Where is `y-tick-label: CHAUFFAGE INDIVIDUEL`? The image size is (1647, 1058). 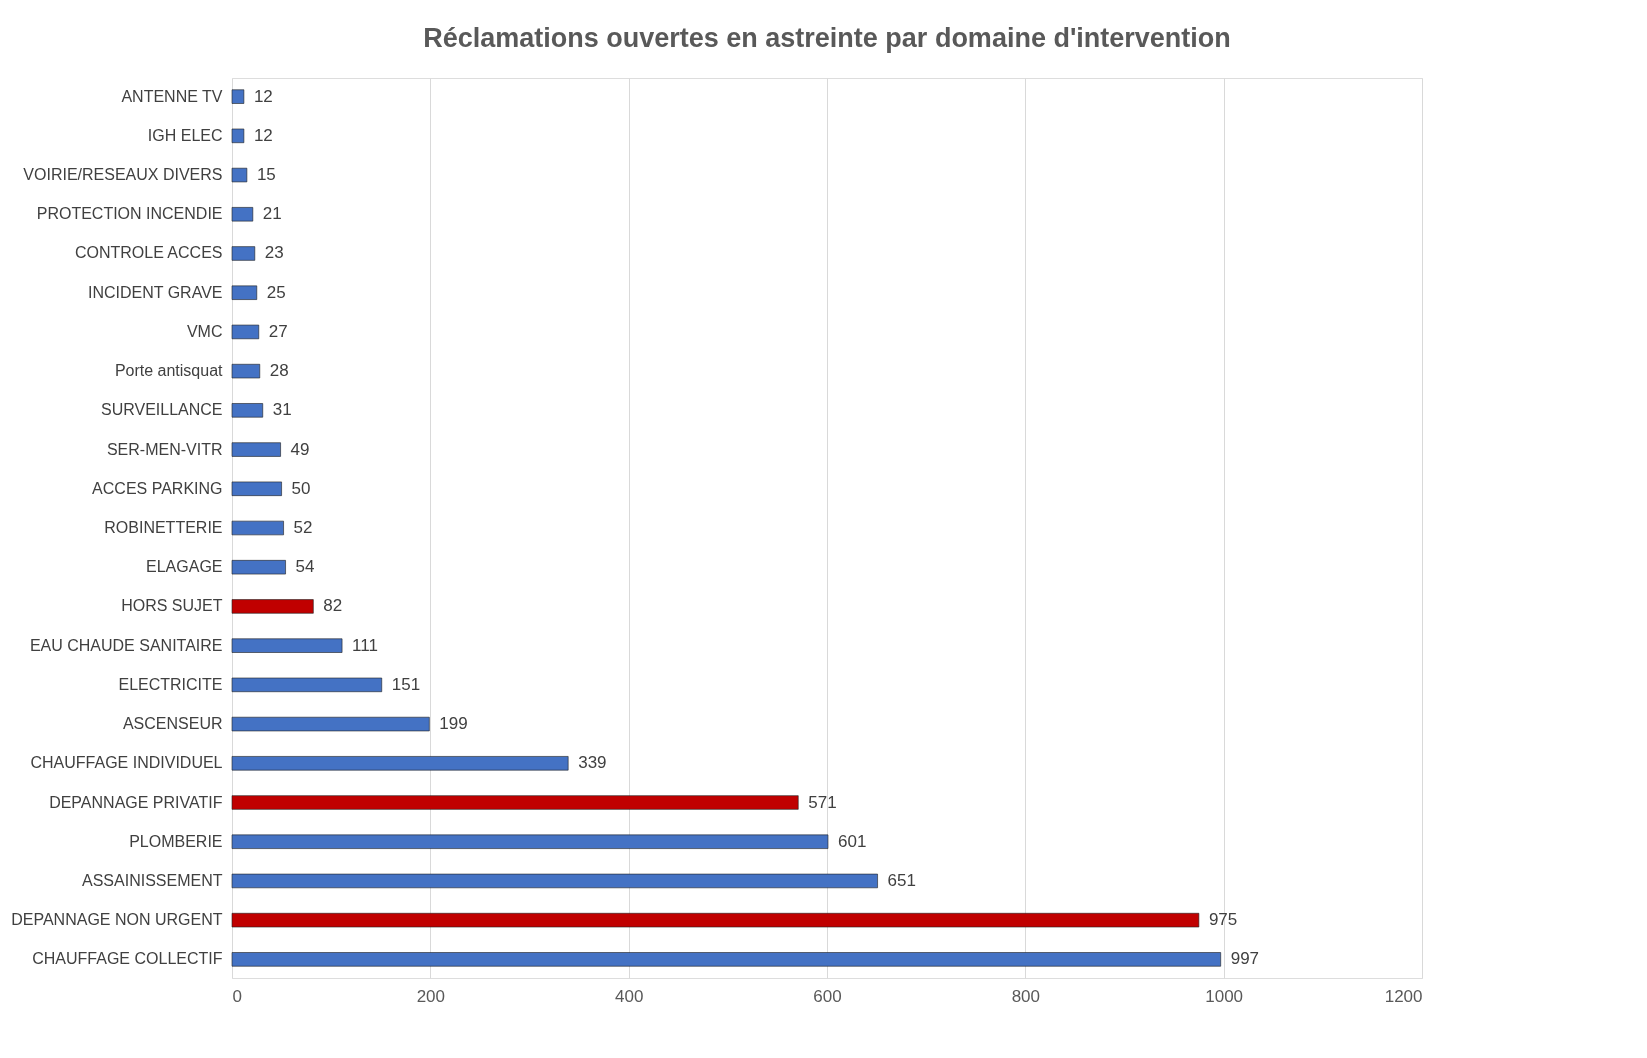
y-tick-label: CHAUFFAGE INDIVIDUEL is located at coordinates (126, 763).